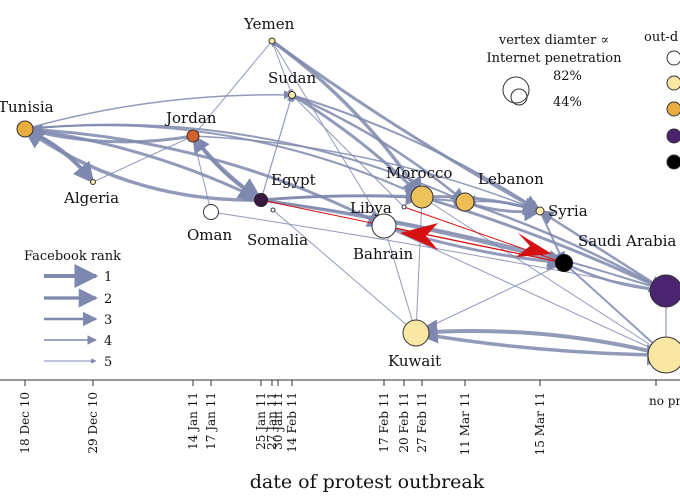  Describe the element at coordinates (211, 421) in the screenshot. I see `x-tick-label: 17 Jan 11` at that location.